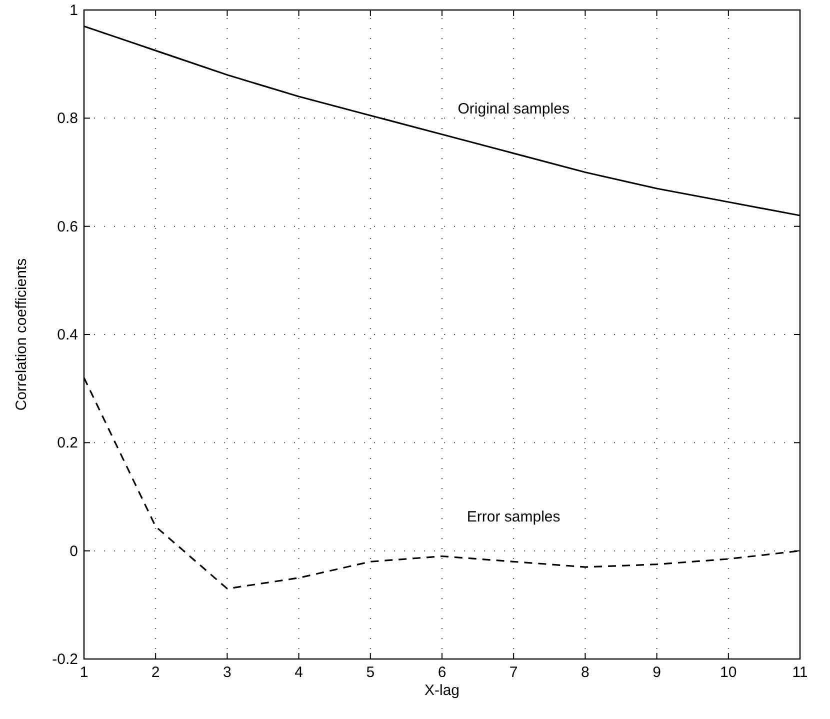  What do you see at coordinates (21, 334) in the screenshot?
I see `y-axis-title: Correlation coefficients` at bounding box center [21, 334].